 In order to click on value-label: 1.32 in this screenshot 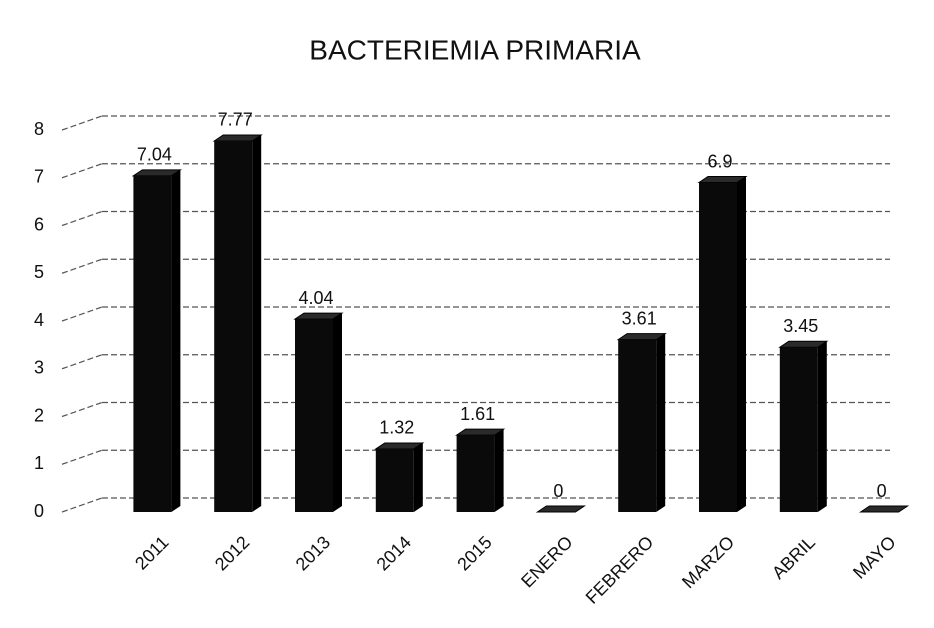, I will do `click(396, 428)`.